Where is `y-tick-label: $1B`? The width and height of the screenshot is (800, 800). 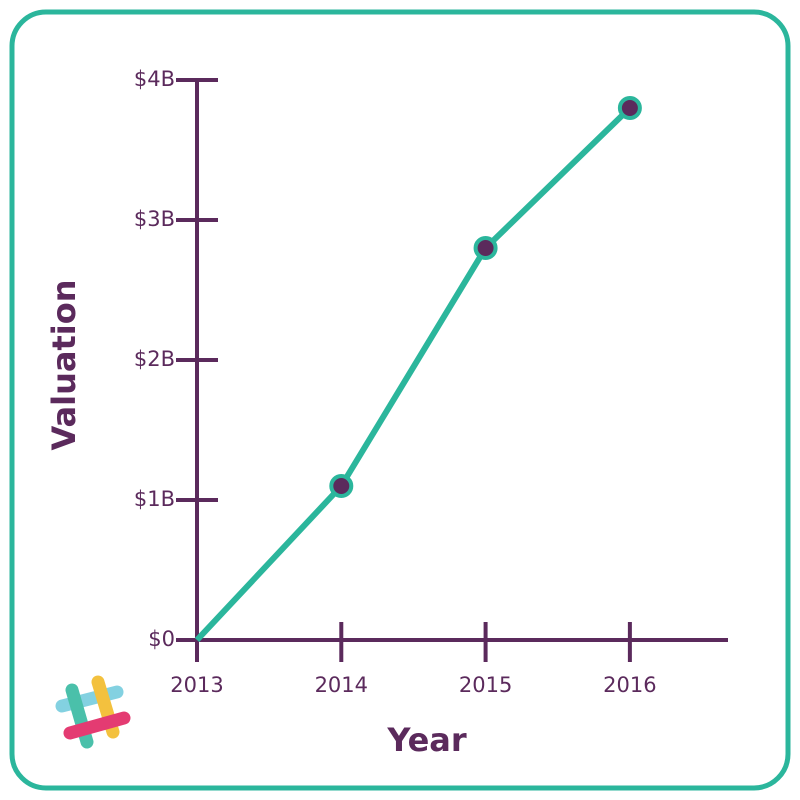
y-tick-label: $1B is located at coordinates (154, 499).